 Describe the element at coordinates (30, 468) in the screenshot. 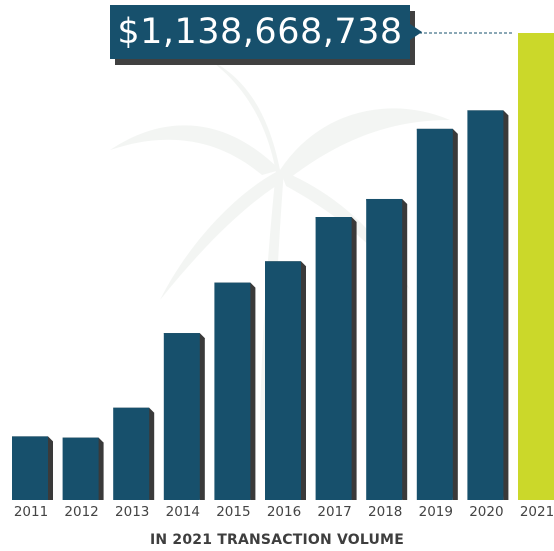

I see `bar-2011` at that location.